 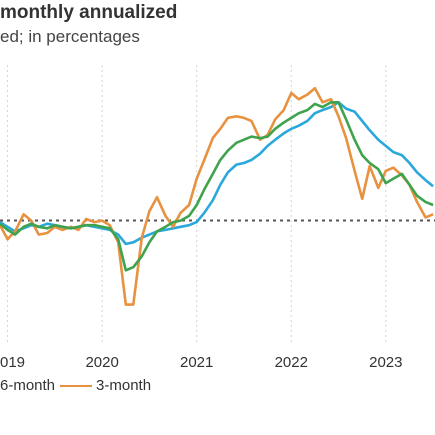 What do you see at coordinates (89, 12) in the screenshot?
I see `chart-title: monthly annualized` at bounding box center [89, 12].